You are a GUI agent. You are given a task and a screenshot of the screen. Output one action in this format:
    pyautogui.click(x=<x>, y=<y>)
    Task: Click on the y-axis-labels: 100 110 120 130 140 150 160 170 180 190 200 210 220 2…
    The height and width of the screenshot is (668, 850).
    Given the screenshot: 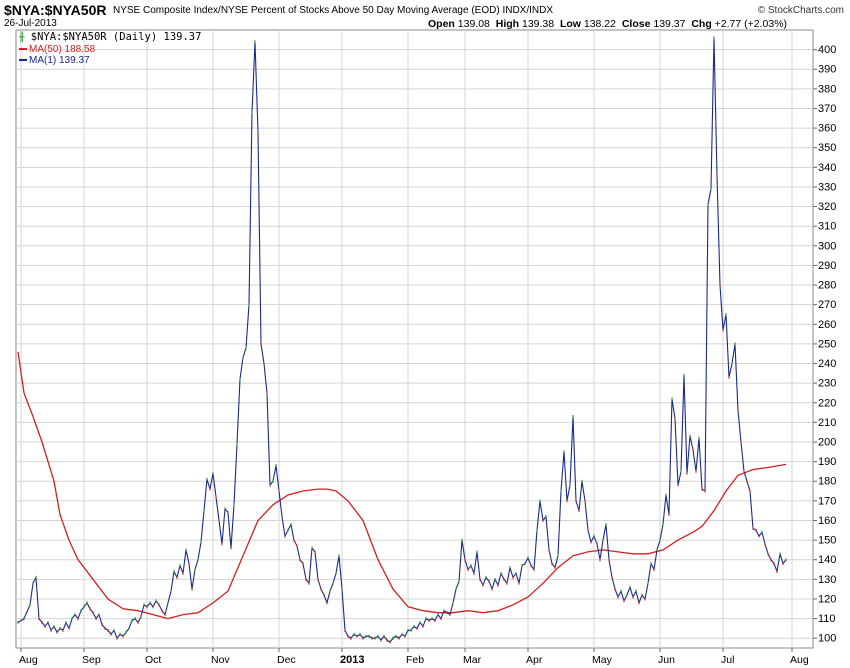 What is the action you would take?
    pyautogui.click(x=827, y=344)
    